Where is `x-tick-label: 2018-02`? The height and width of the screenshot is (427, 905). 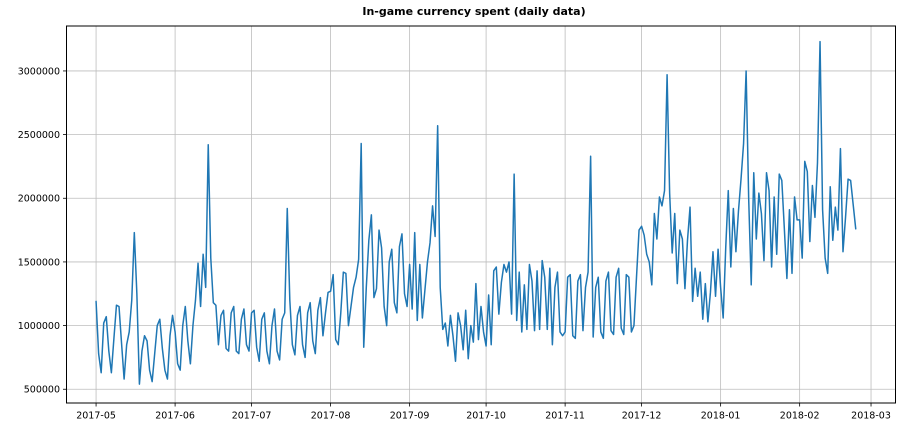
x-tick-label: 2018-02 is located at coordinates (800, 416).